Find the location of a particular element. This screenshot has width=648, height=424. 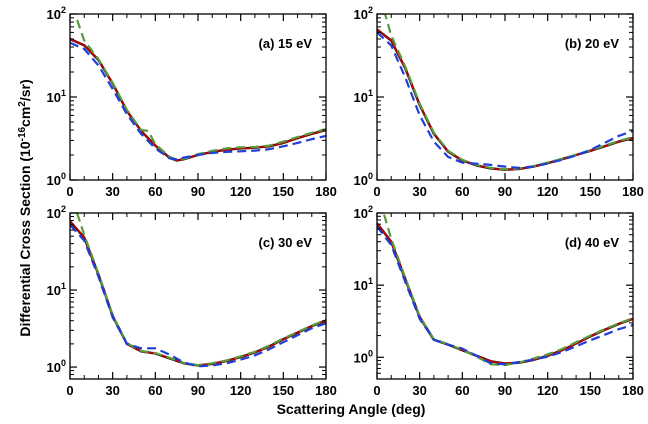

panel-b-y-tick-label-exp: 2 is located at coordinates (370, 10).